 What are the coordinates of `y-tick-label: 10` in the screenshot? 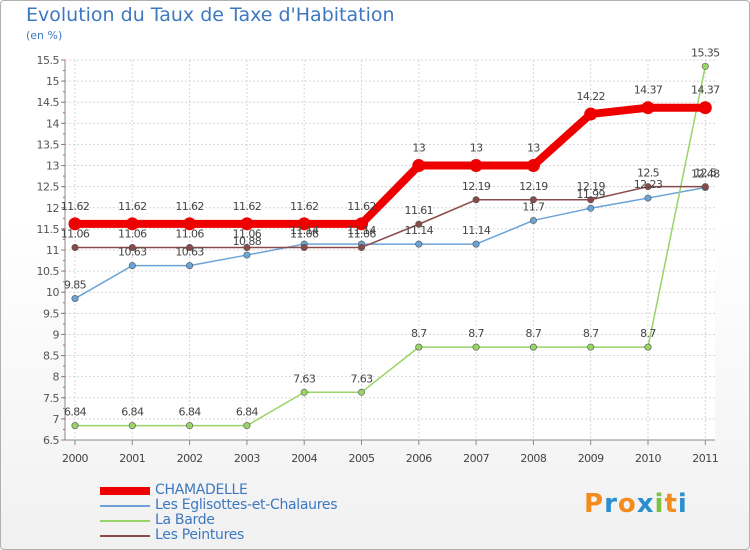 It's located at (52, 292).